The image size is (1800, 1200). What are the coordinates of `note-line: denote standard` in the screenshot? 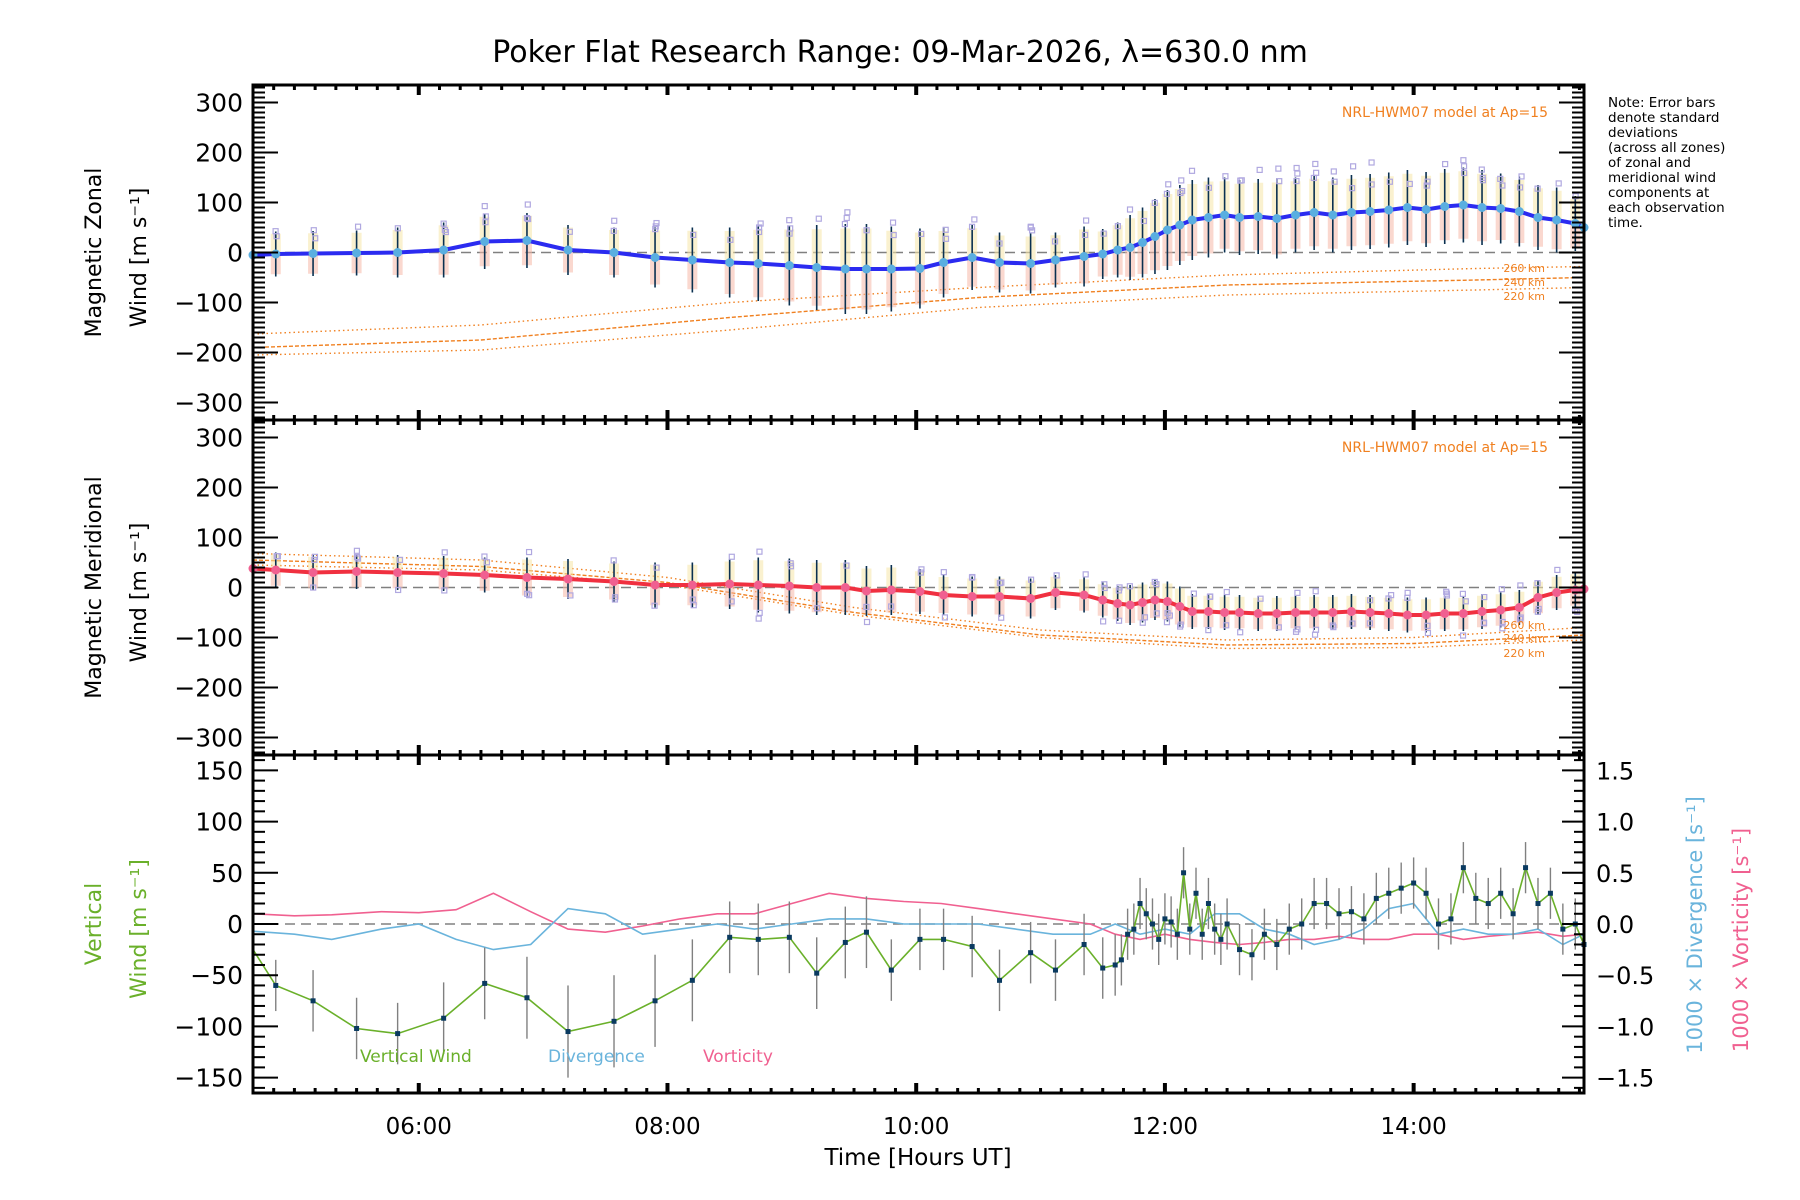 It's located at (1664, 118).